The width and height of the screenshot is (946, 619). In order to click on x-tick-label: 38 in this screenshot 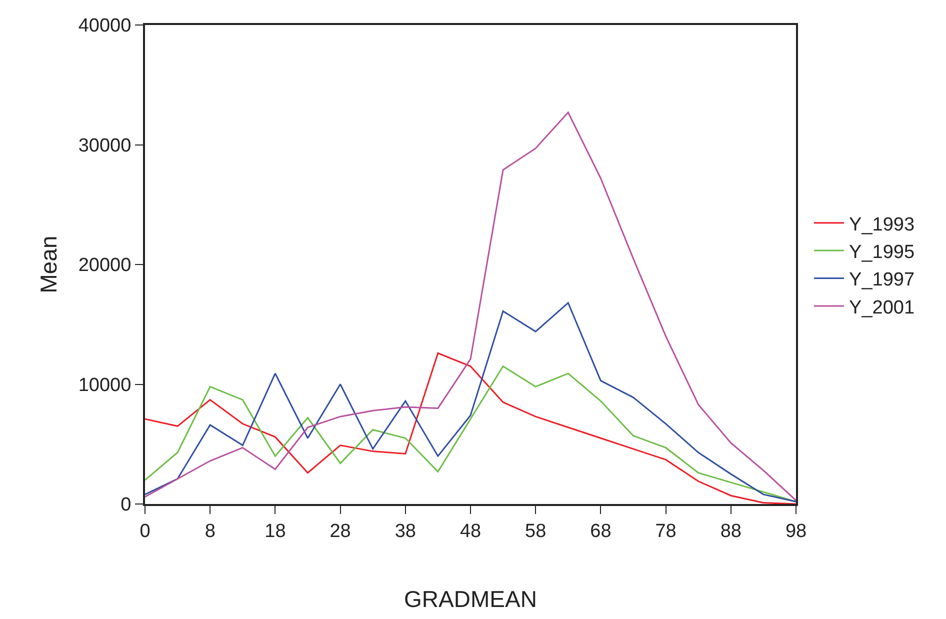, I will do `click(405, 531)`.